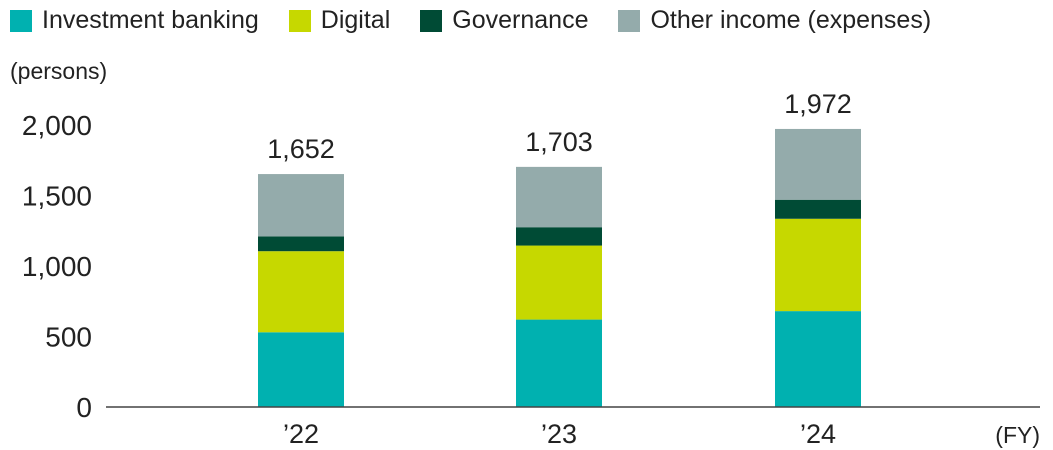  What do you see at coordinates (559, 142) in the screenshot?
I see `bar-total-label: 1,703` at bounding box center [559, 142].